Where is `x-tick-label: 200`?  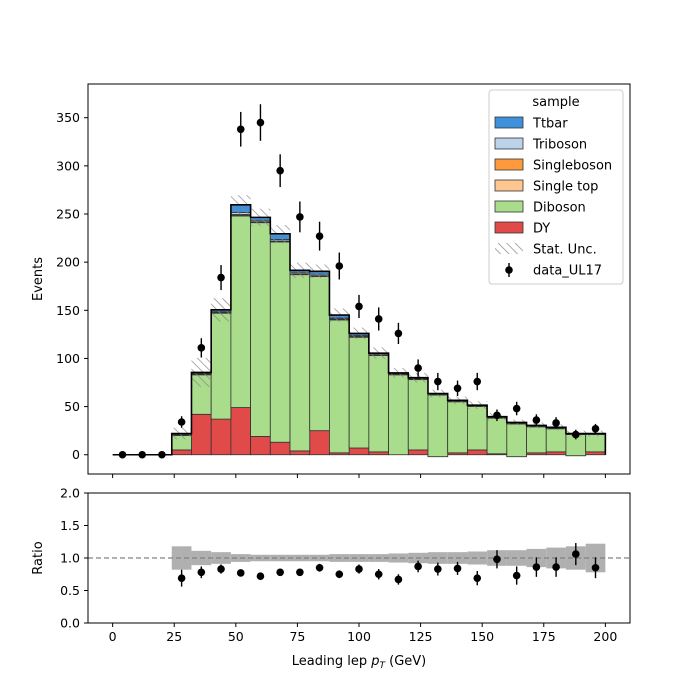 x-tick-label: 200 is located at coordinates (605, 636).